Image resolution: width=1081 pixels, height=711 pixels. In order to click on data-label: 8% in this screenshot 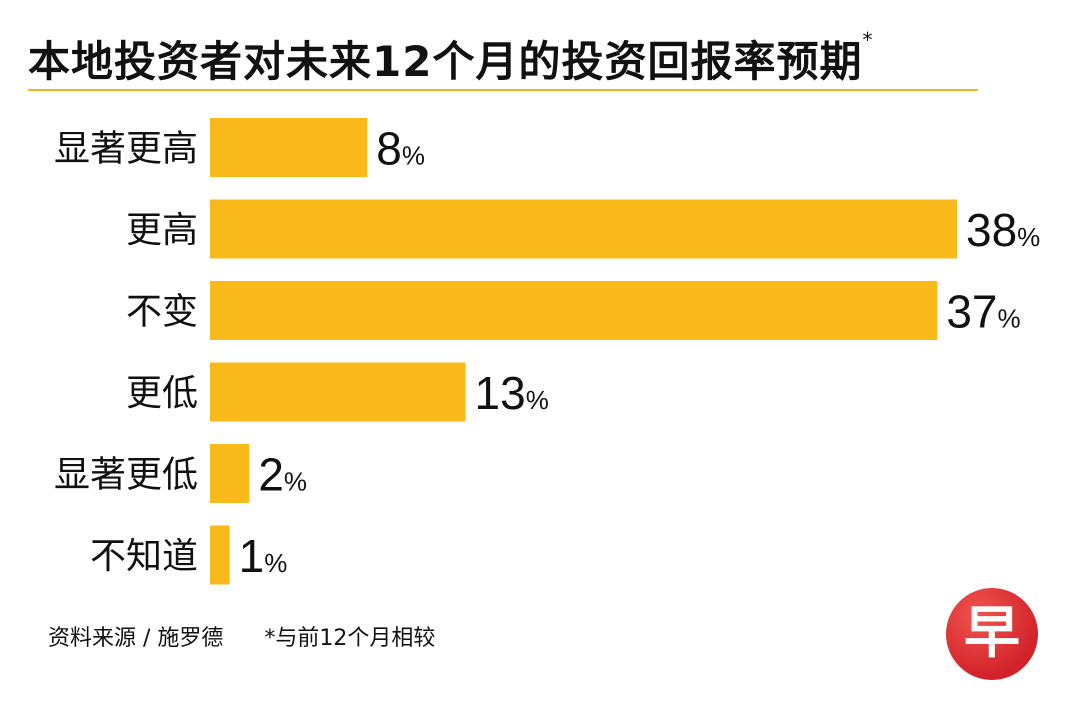, I will do `click(400, 149)`.